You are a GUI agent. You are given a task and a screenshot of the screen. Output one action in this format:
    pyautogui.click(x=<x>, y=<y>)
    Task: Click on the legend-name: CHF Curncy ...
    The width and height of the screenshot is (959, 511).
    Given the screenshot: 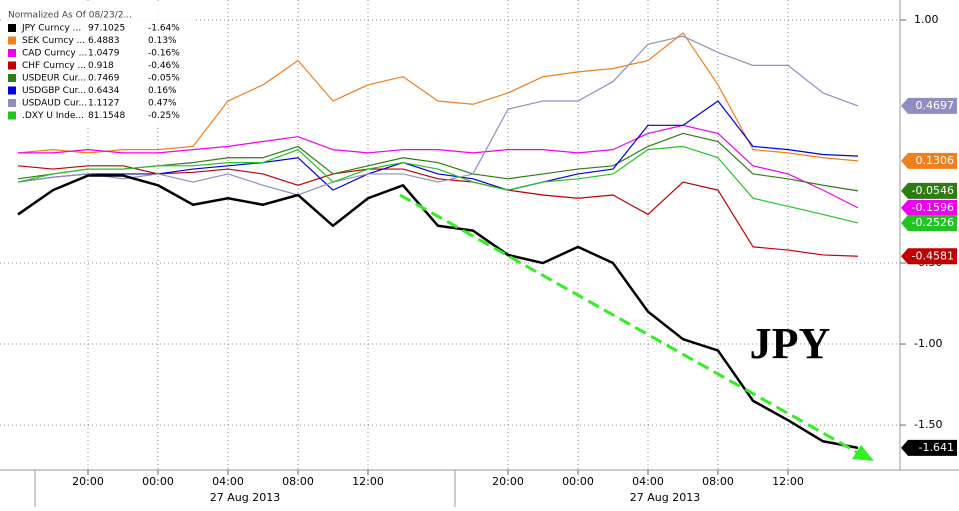 What is the action you would take?
    pyautogui.click(x=54, y=66)
    